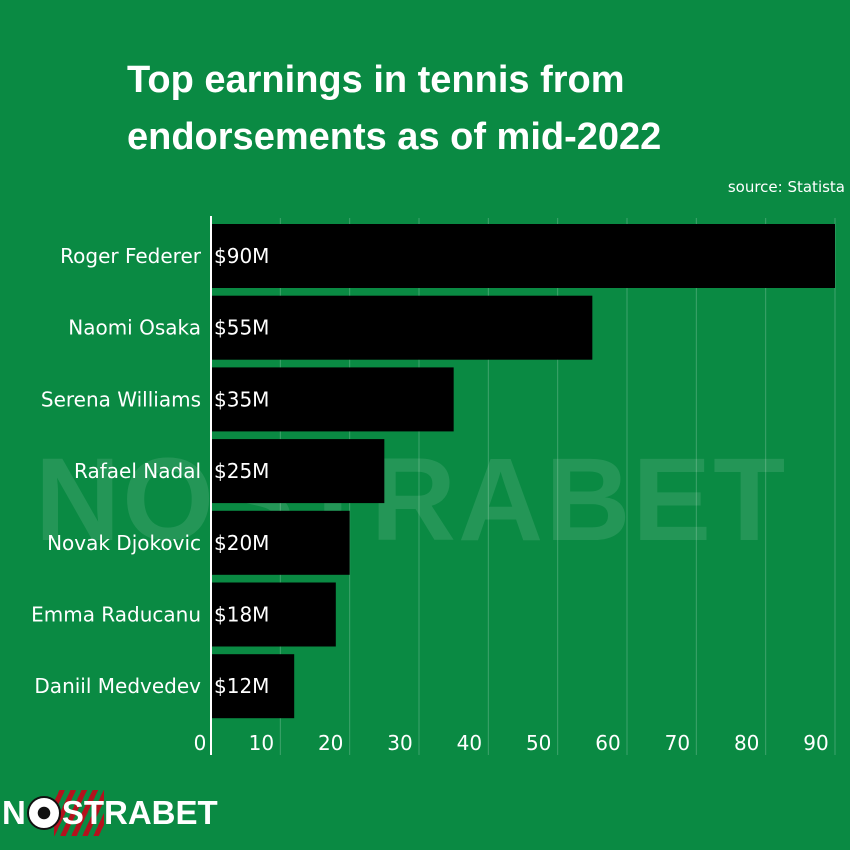 The width and height of the screenshot is (850, 850). I want to click on data-label: $20M, so click(241, 543).